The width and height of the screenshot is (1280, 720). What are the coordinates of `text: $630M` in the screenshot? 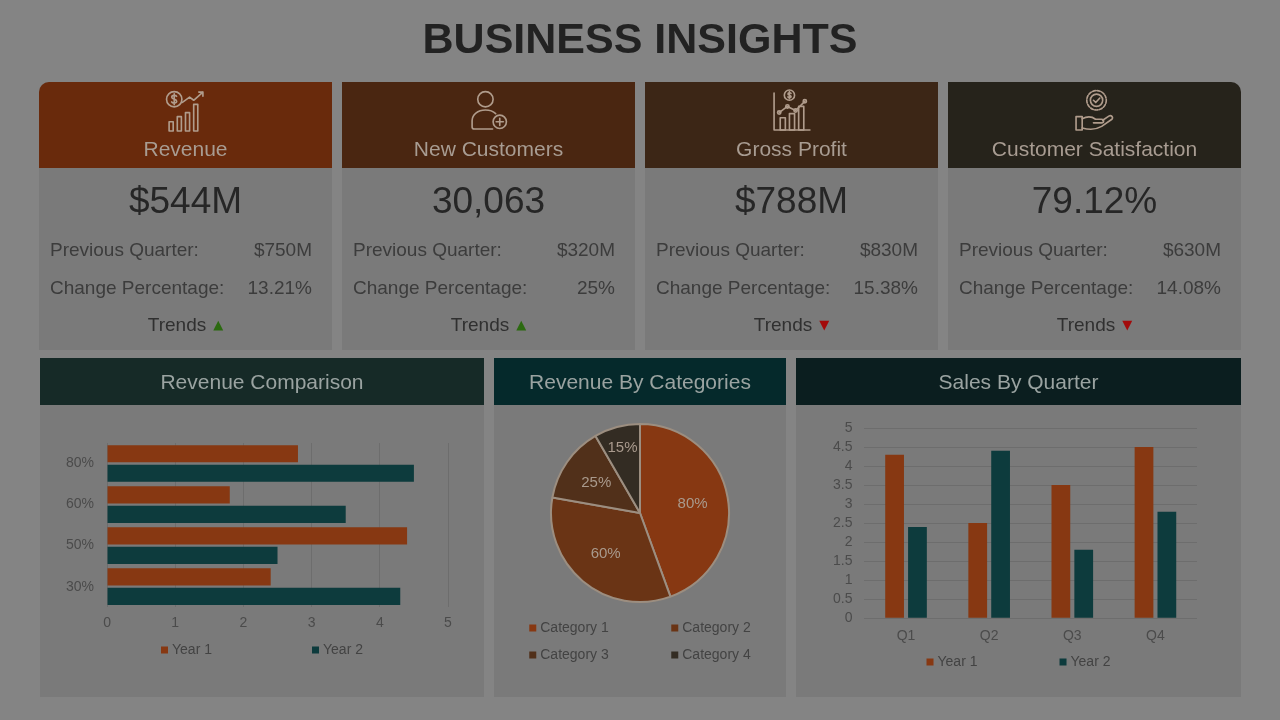 It's located at (1191, 250).